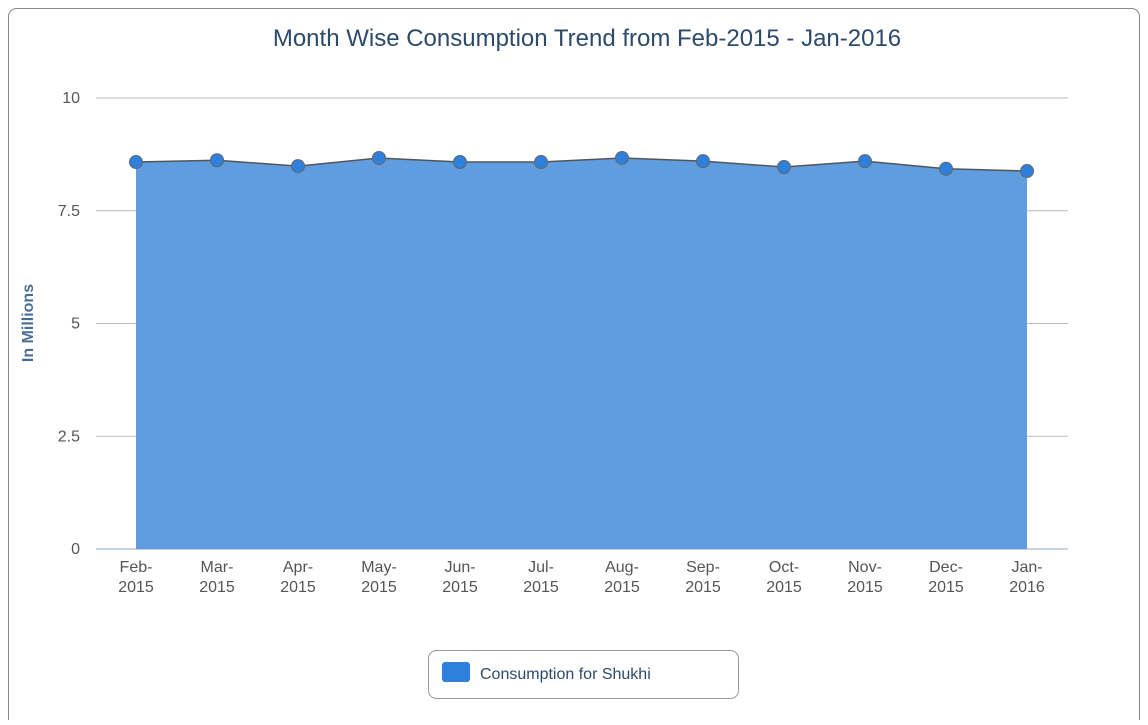 This screenshot has height=725, width=1148. What do you see at coordinates (75, 324) in the screenshot?
I see `y-tick-label: 5` at bounding box center [75, 324].